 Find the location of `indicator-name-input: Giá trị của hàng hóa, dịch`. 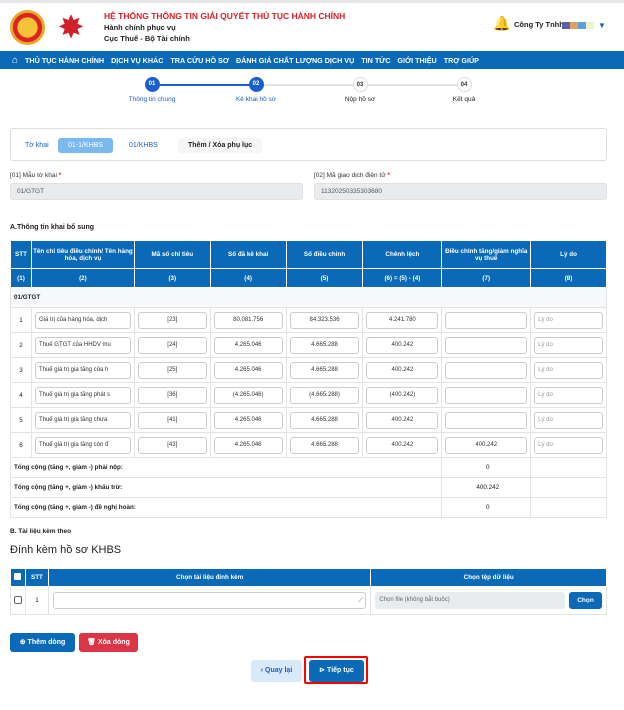

indicator-name-input: Giá trị của hàng hóa, dịch is located at coordinates (82, 320).